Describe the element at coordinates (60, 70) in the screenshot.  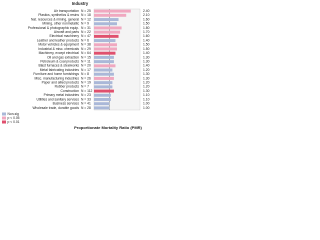
I see `category-label: Metal fabricating industries` at that location.